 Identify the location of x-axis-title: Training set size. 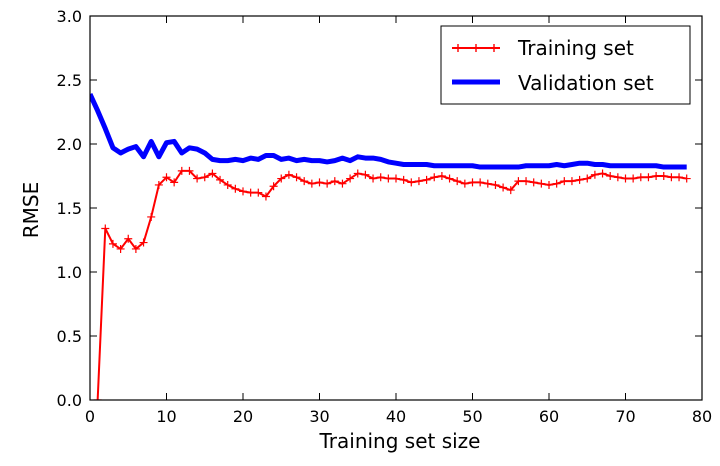
(400, 441).